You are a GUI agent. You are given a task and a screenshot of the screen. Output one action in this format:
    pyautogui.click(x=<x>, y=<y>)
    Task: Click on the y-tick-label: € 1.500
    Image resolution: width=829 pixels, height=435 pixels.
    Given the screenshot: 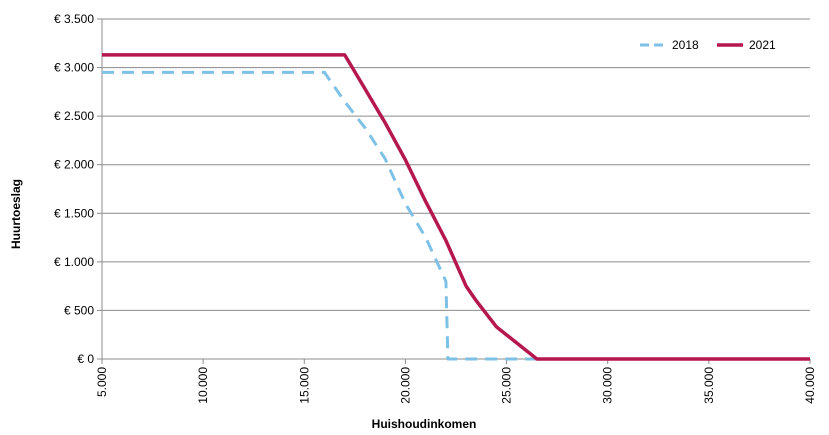 What is the action you would take?
    pyautogui.click(x=74, y=213)
    